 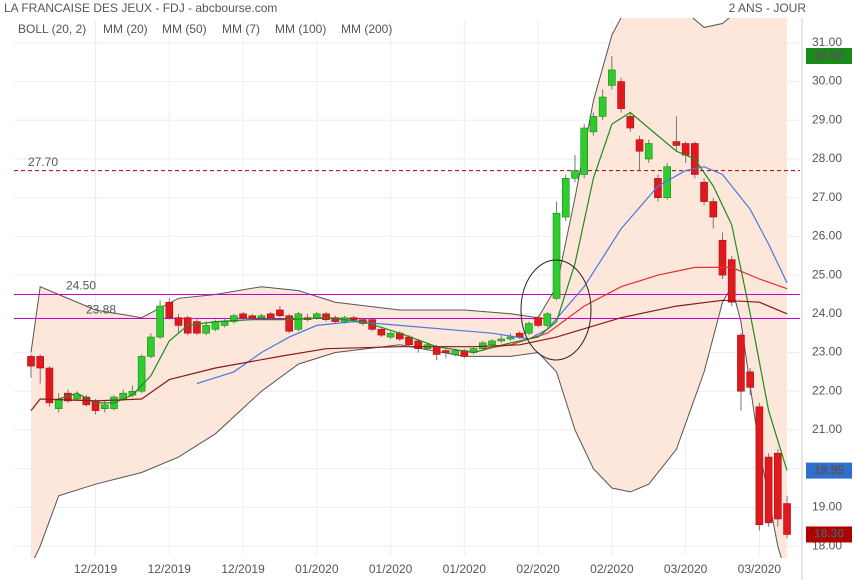 What do you see at coordinates (827, 81) in the screenshot?
I see `y-tick-label: 30.00` at bounding box center [827, 81].